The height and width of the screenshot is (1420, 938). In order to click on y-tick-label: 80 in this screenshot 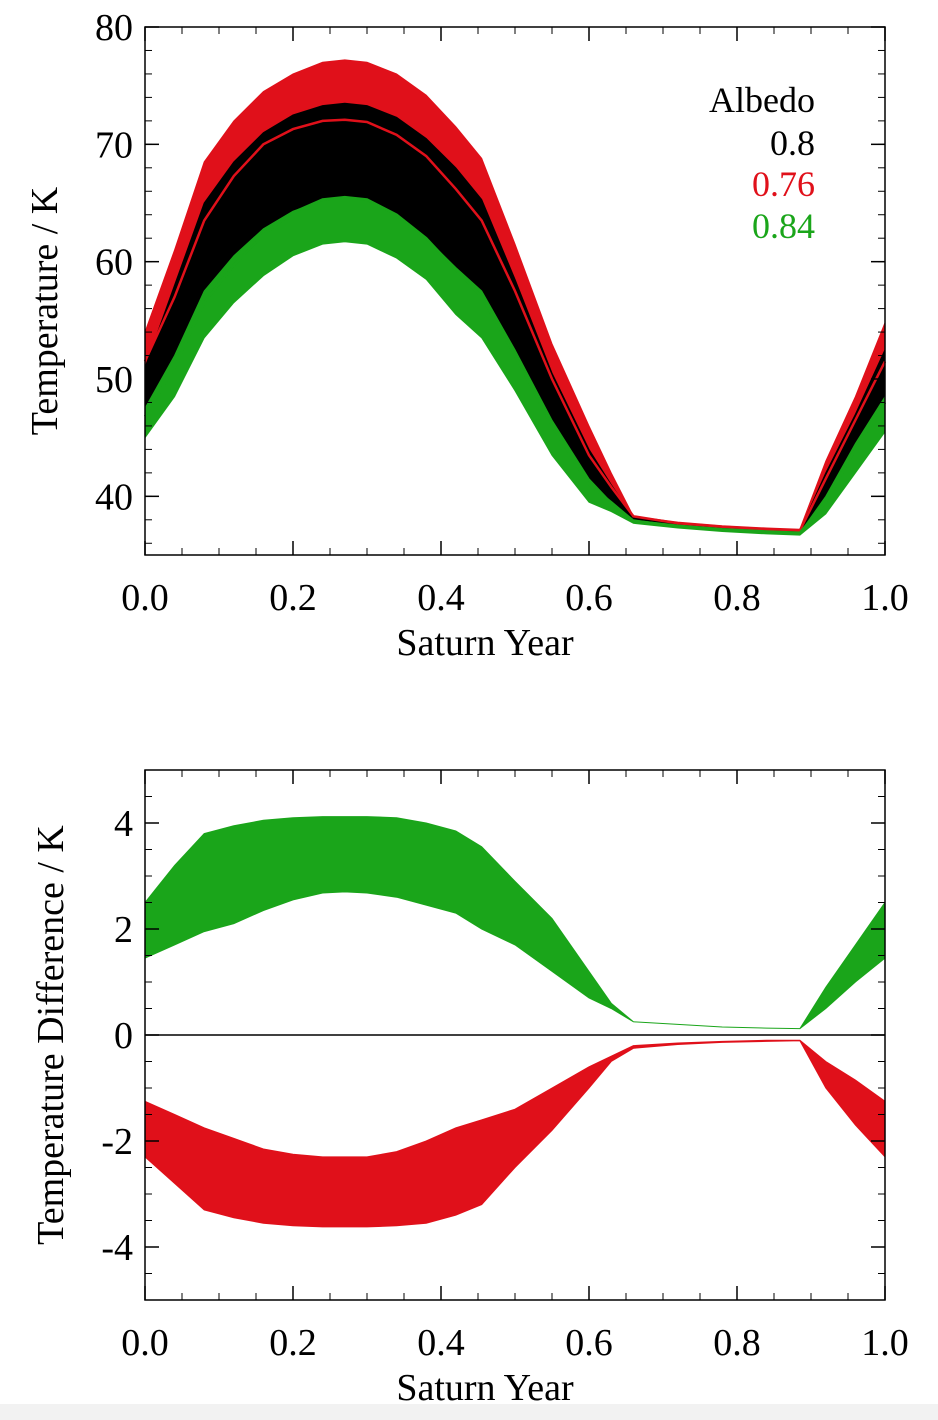, I will do `click(114, 28)`.